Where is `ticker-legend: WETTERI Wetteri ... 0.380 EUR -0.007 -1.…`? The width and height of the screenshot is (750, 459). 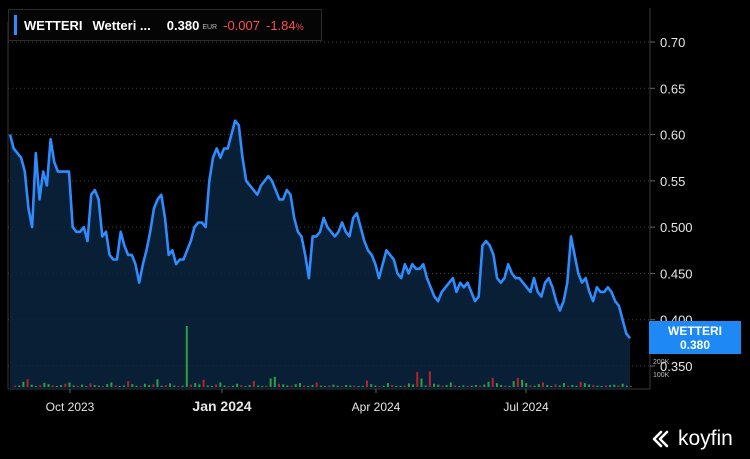 ticker-legend: WETTERI Wetteri ... 0.380 EUR -0.007 -1.… is located at coordinates (165, 25).